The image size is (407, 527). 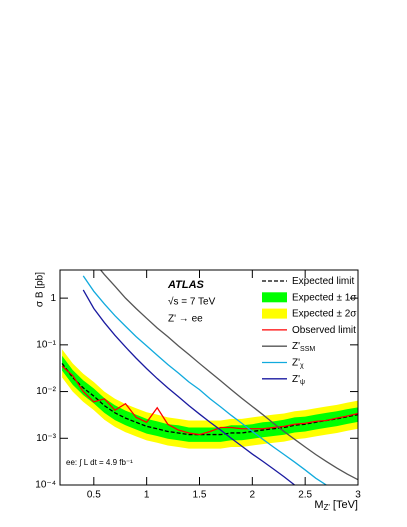 I want to click on legend-name: Expected ± 1σ, so click(x=324, y=297).